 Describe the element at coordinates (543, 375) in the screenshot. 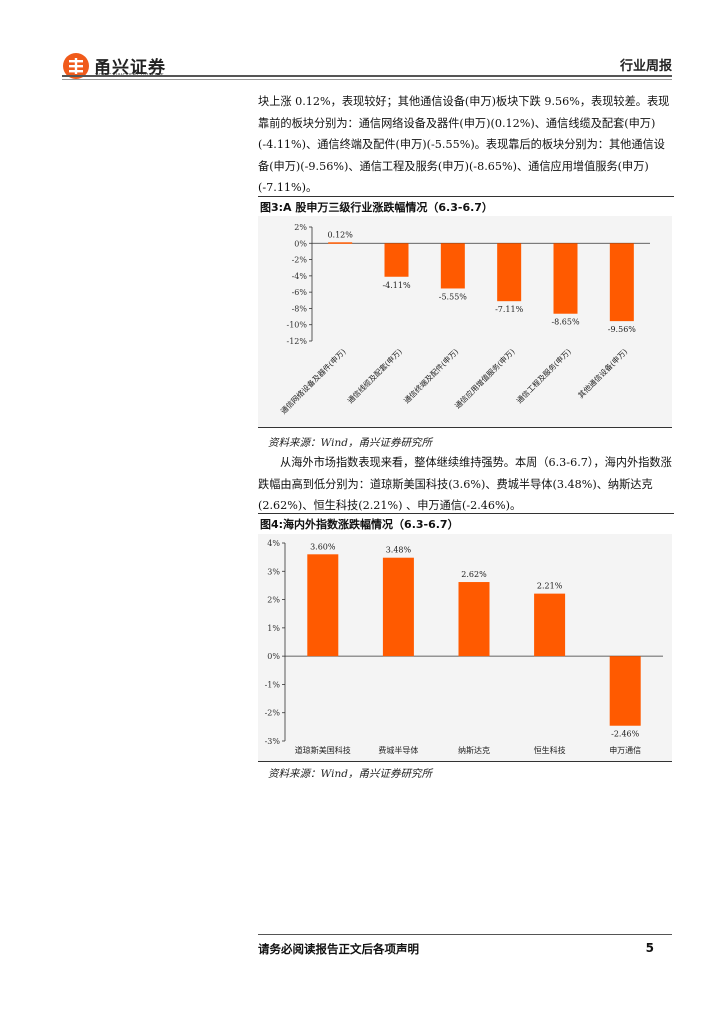

I see `x-tick-label: 通信工程及服务(申万)` at that location.